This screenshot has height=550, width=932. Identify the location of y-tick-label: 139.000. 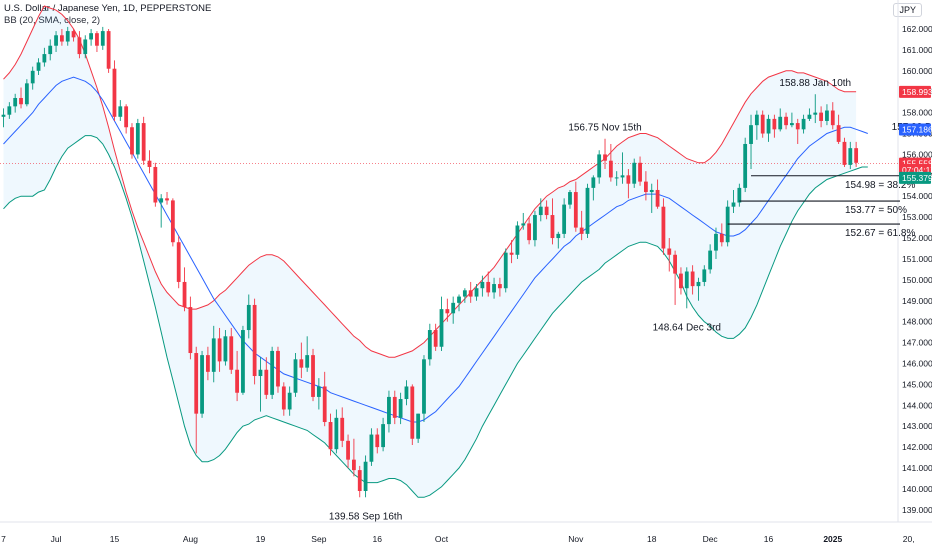
(917, 510).